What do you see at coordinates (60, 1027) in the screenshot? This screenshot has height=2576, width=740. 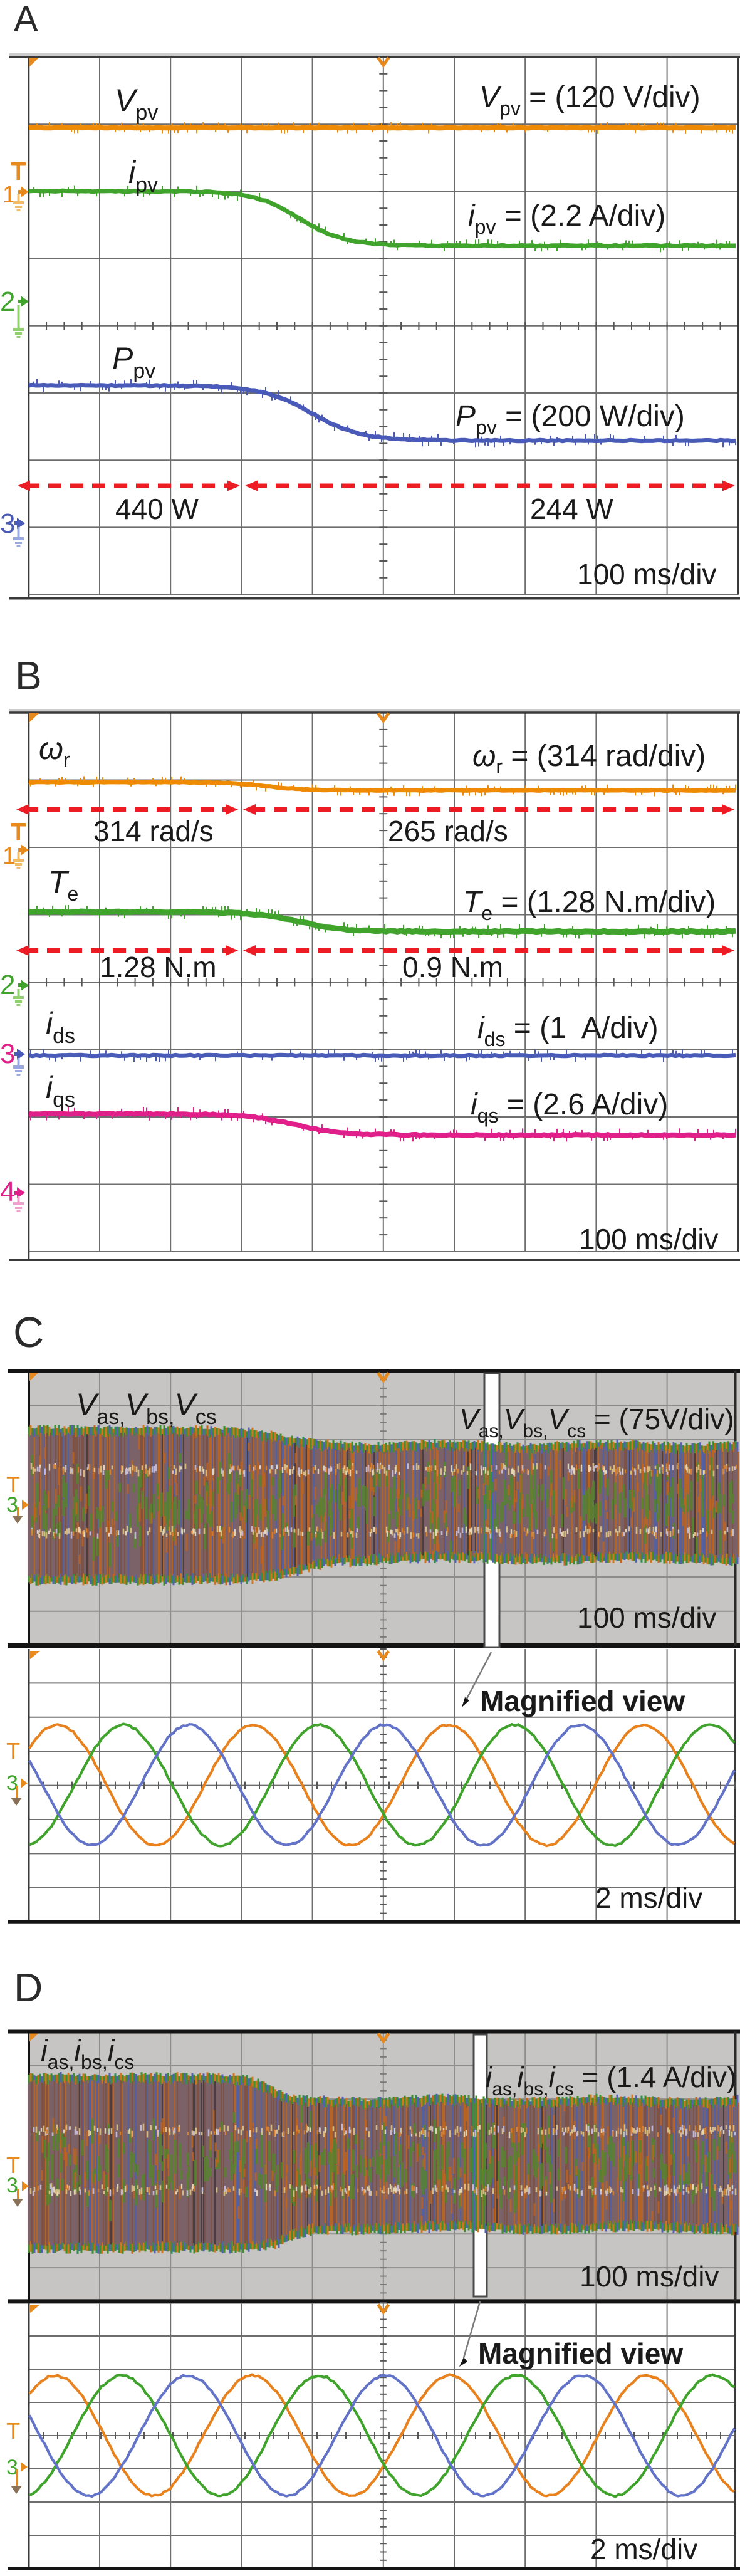 I see `svg-text: ids` at bounding box center [60, 1027].